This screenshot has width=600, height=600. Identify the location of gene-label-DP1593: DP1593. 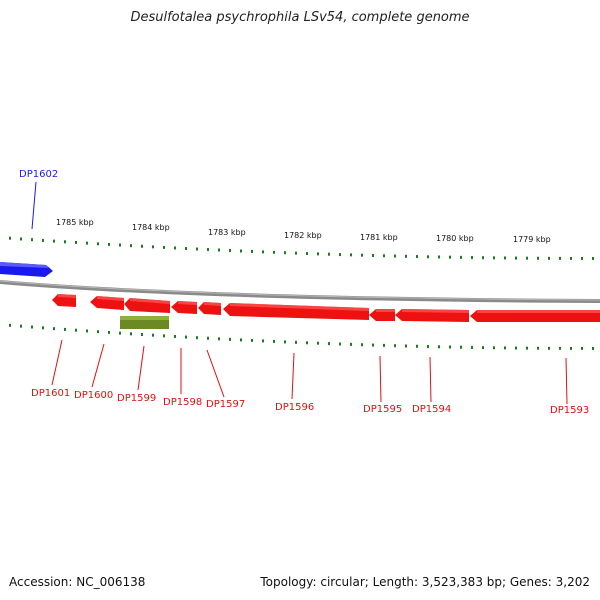
(569, 410).